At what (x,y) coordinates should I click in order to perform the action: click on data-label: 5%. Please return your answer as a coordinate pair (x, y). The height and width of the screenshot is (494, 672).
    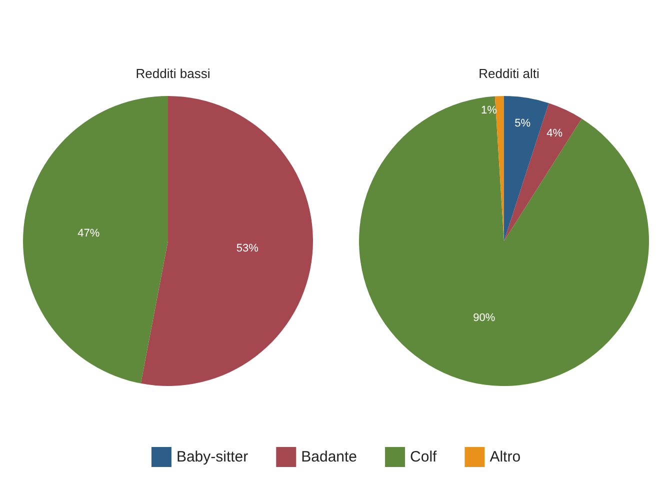
    Looking at the image, I should click on (522, 124).